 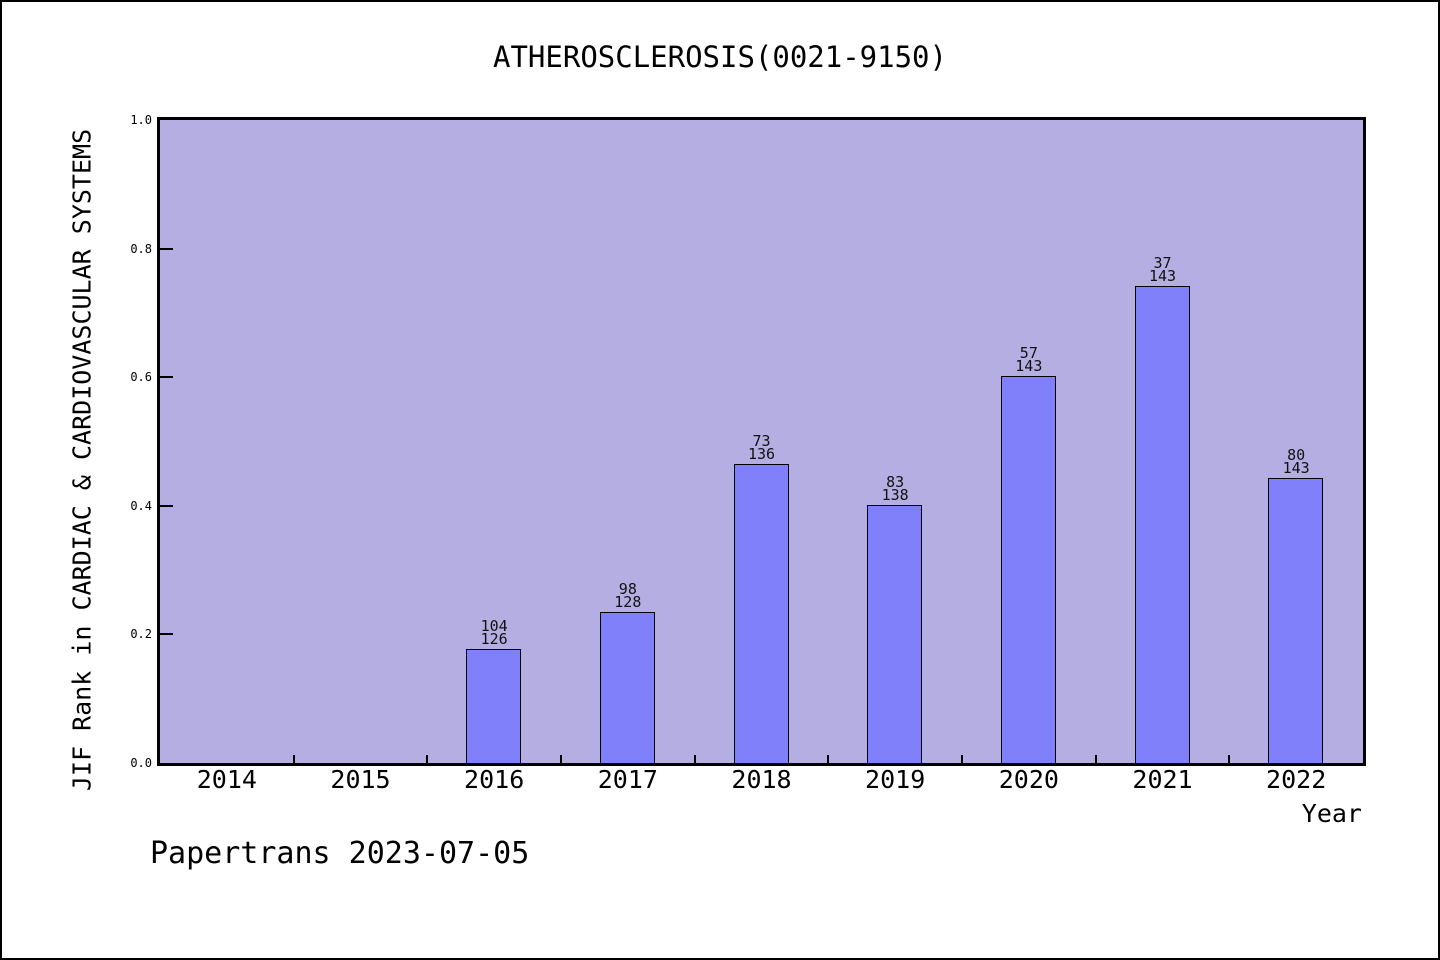 What do you see at coordinates (1296, 620) in the screenshot?
I see `bar-2022` at bounding box center [1296, 620].